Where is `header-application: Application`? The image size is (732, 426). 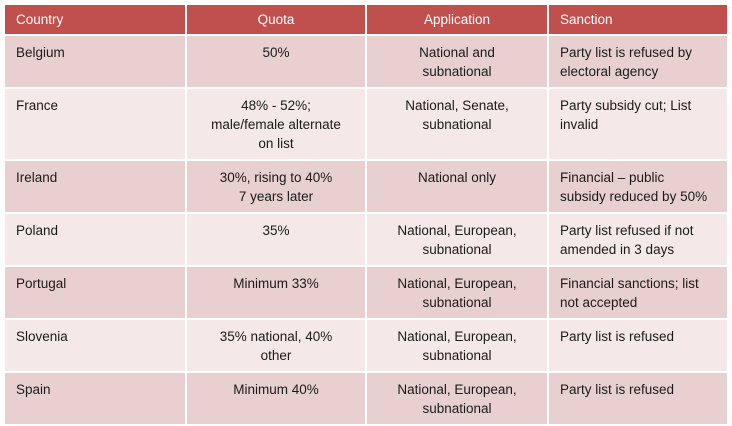
header-application: Application is located at coordinates (457, 19).